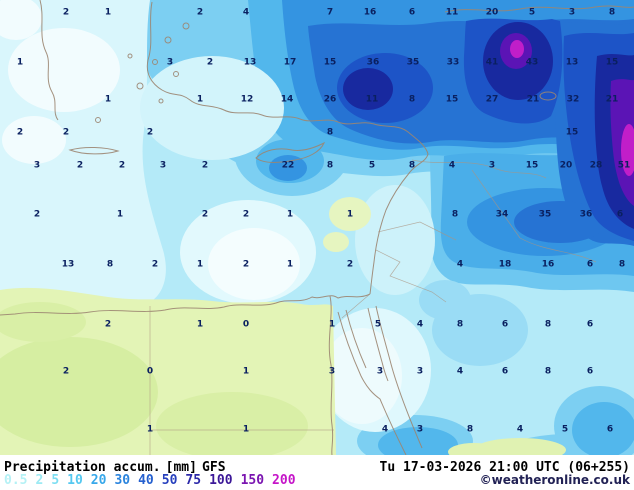 The width and height of the screenshot is (634, 490). Describe the element at coordinates (596, 165) in the screenshot. I see `map-value: 28` at that location.